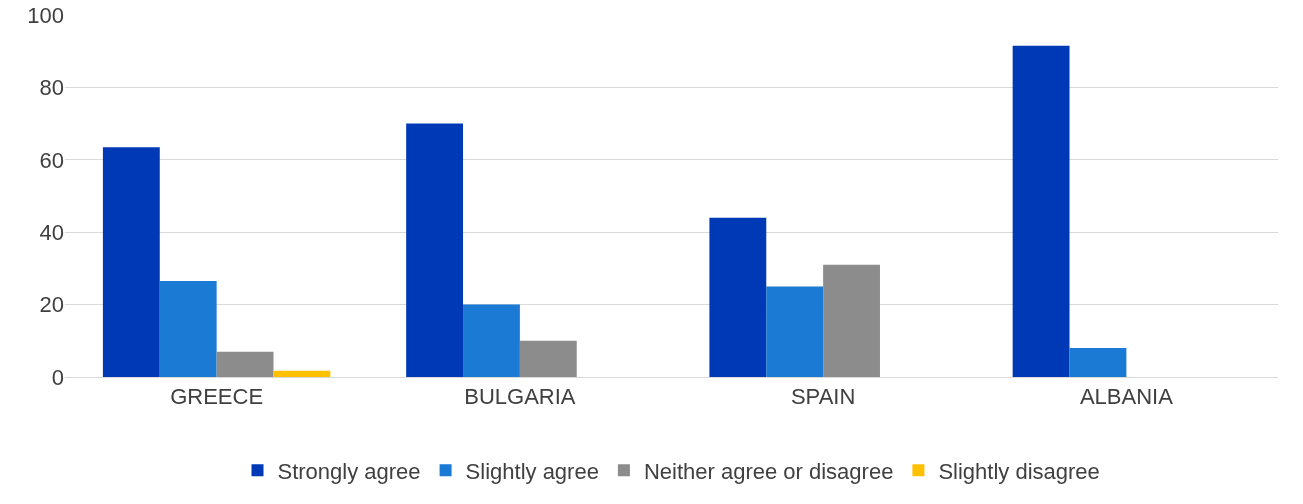 This screenshot has height=504, width=1303. What do you see at coordinates (45, 15) in the screenshot?
I see `y-tick-label: 100` at bounding box center [45, 15].